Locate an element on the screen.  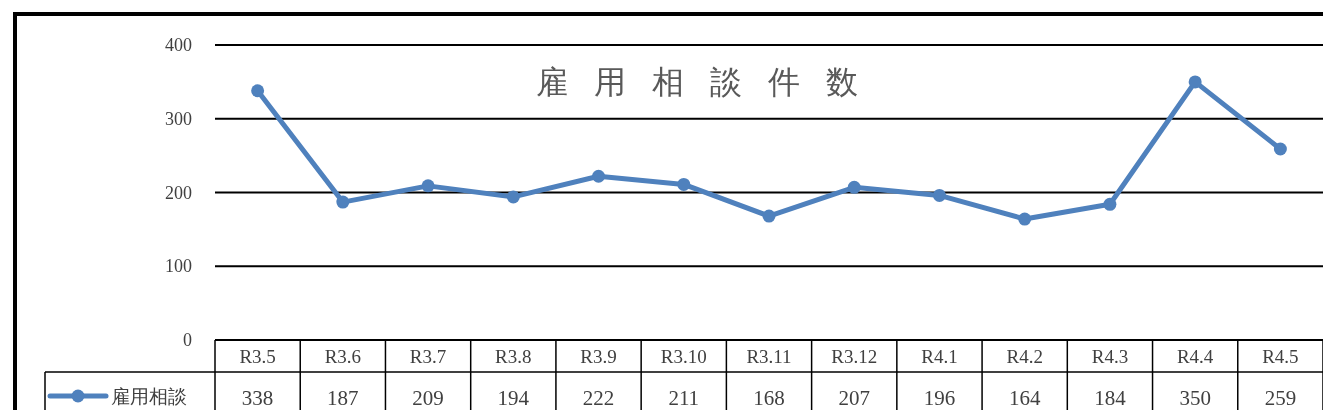
y-tick-label: 100 is located at coordinates (178, 266).